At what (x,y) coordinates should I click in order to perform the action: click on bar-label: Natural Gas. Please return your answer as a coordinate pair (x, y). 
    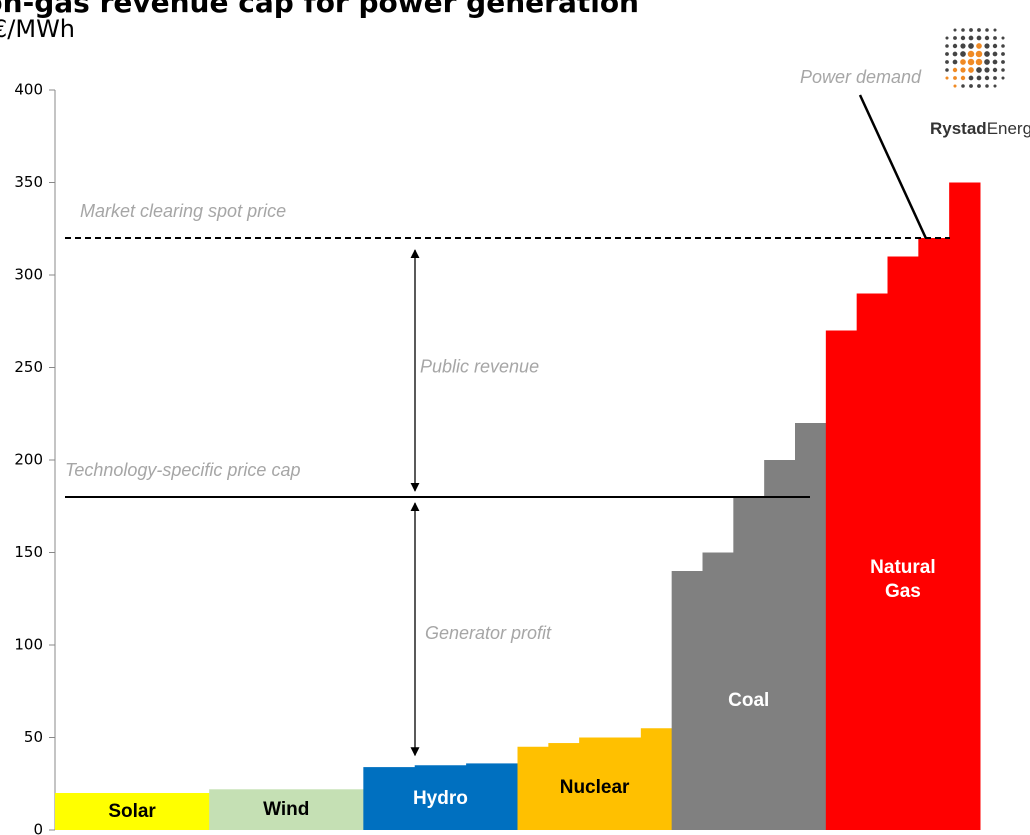
    Looking at the image, I should click on (903, 580).